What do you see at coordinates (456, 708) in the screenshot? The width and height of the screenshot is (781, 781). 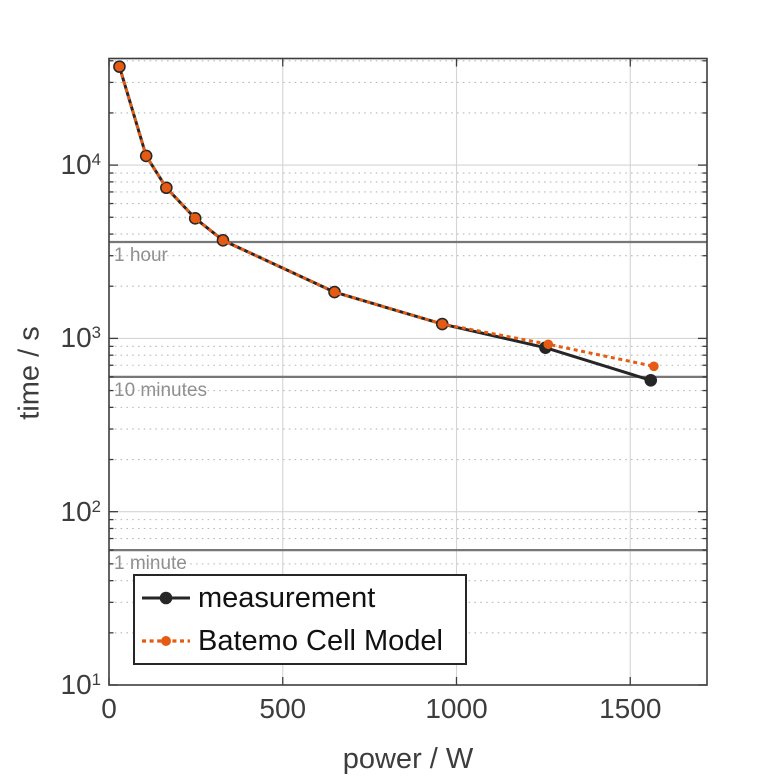 I see `x-tick-label: 1000` at bounding box center [456, 708].